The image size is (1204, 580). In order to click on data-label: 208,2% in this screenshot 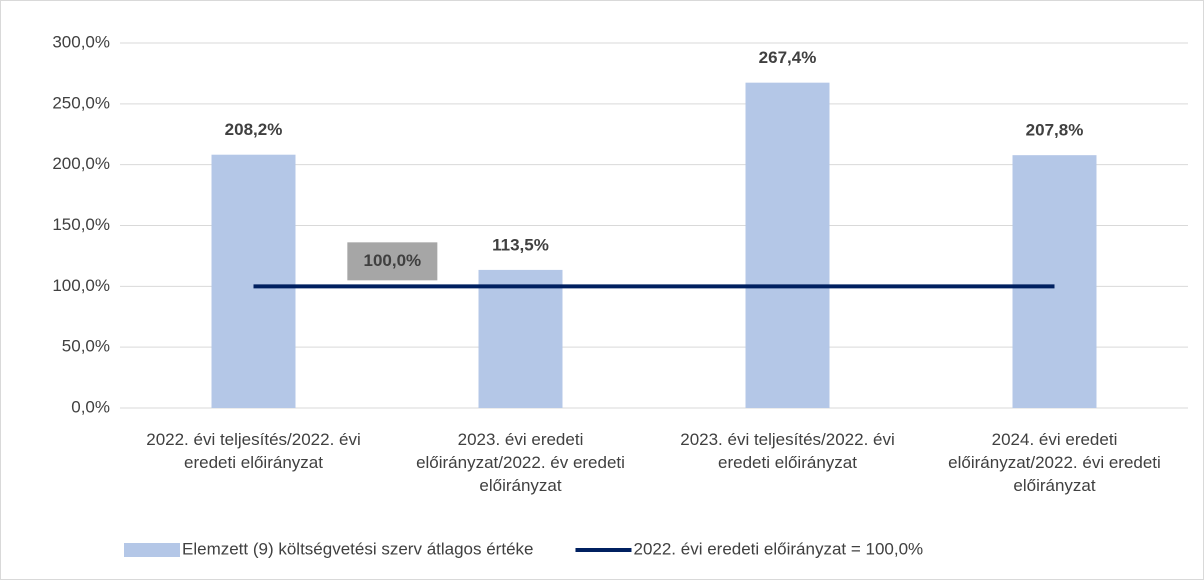, I will do `click(254, 129)`.